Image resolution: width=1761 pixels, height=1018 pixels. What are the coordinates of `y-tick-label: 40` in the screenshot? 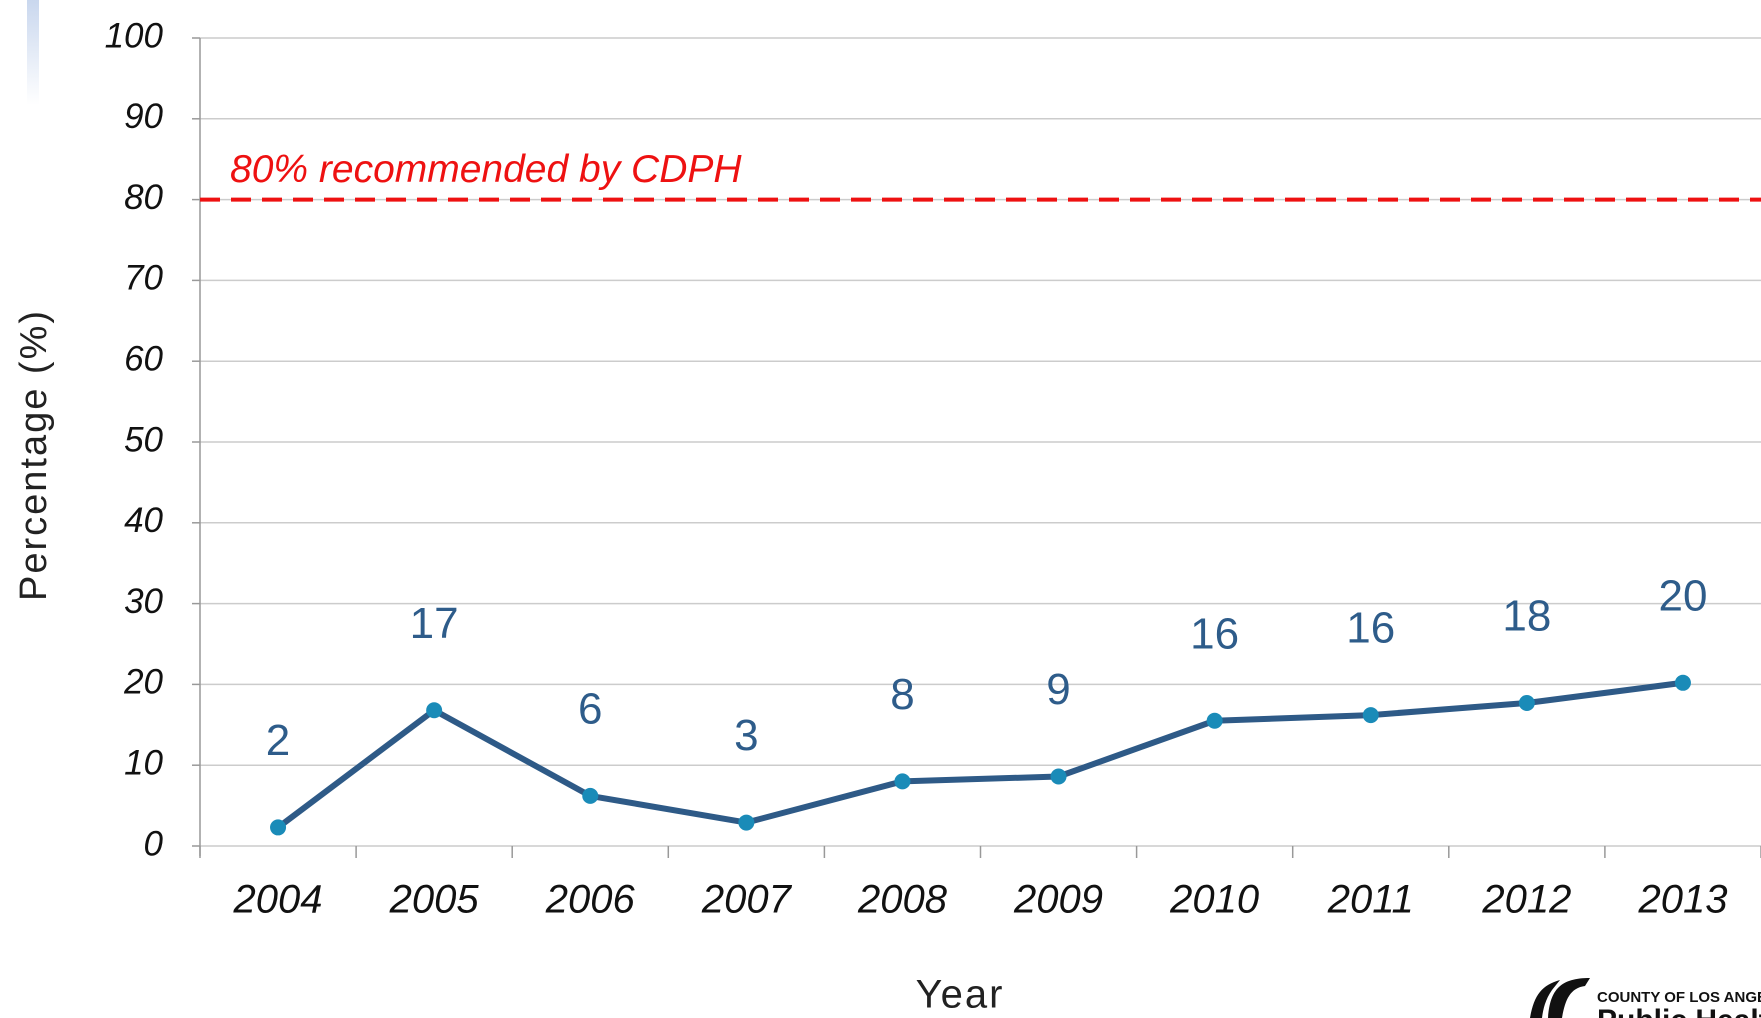 It's located at (143, 520).